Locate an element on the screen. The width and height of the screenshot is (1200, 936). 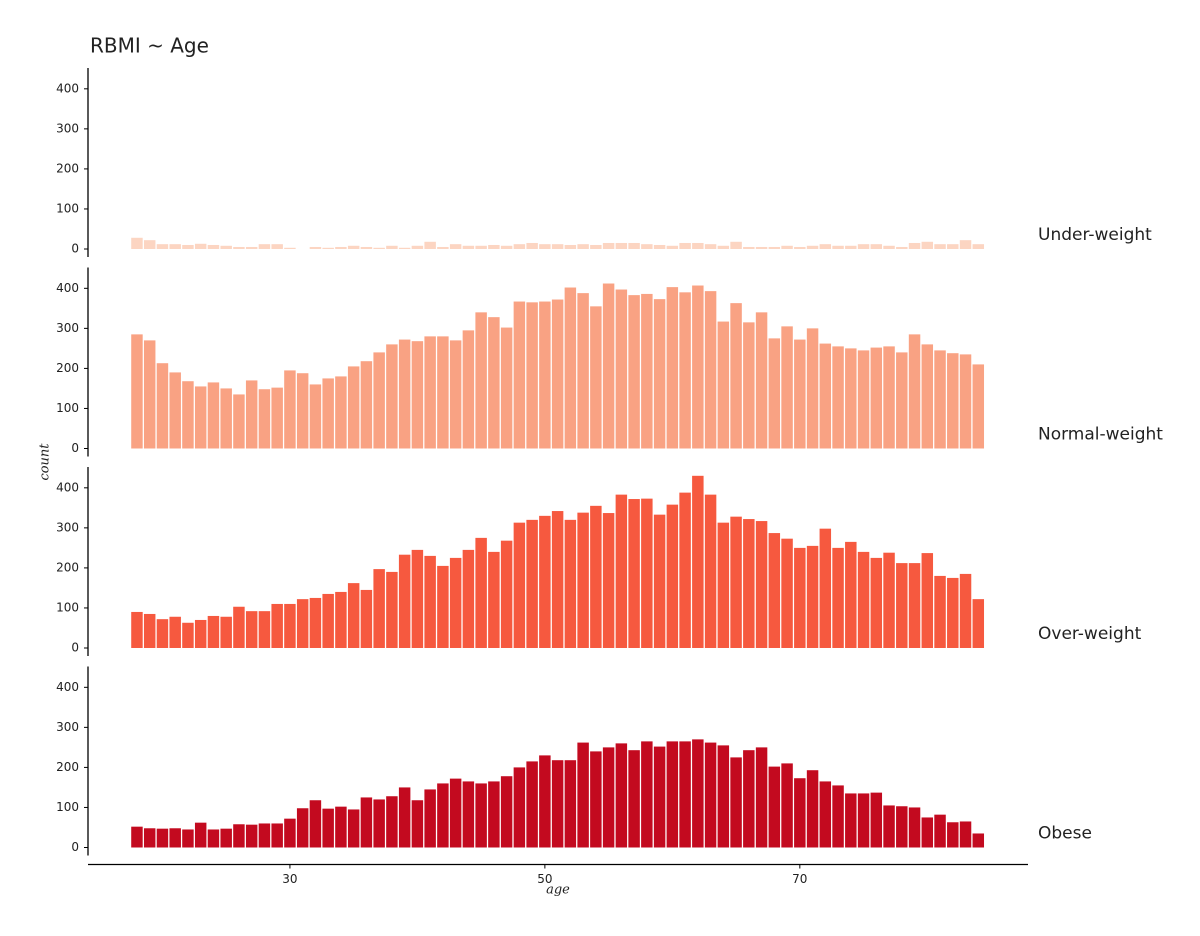
y-axis-label: count is located at coordinates (45, 462).